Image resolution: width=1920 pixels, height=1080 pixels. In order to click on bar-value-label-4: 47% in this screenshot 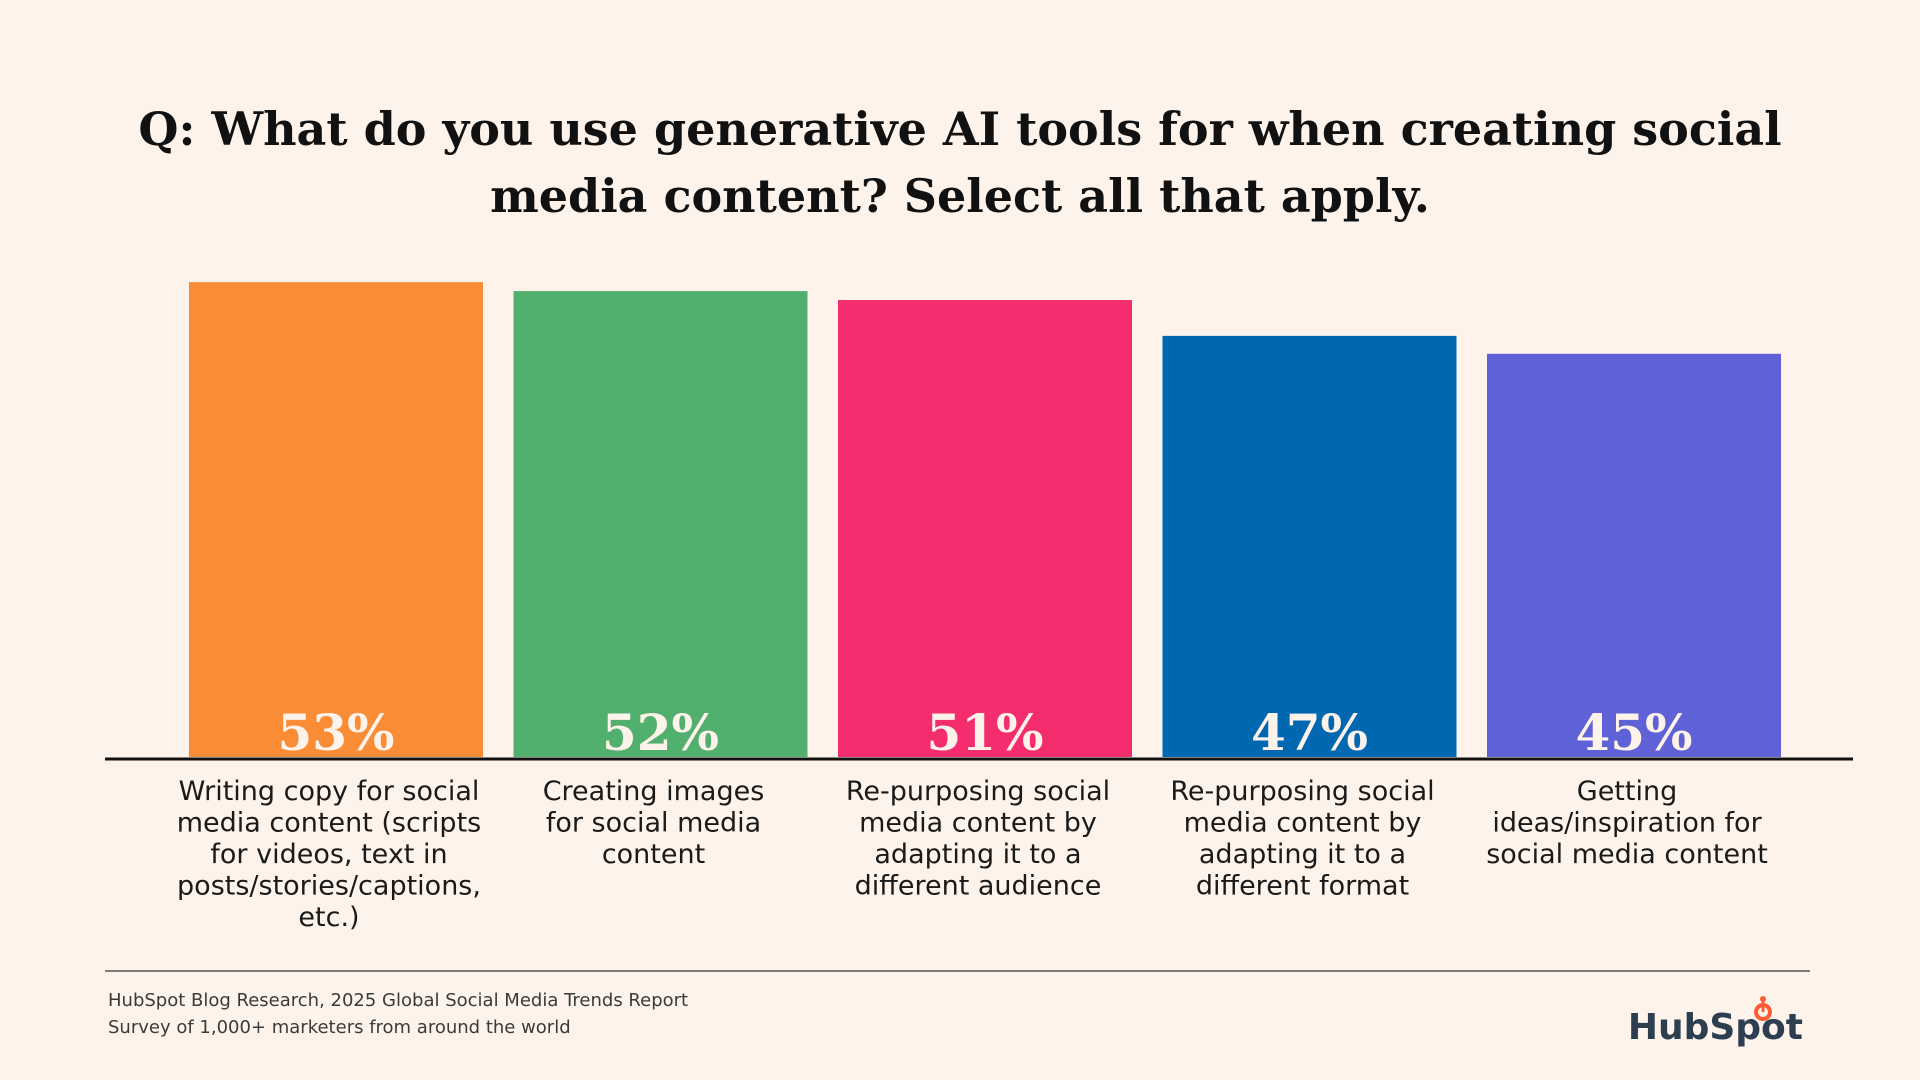, I will do `click(1309, 732)`.